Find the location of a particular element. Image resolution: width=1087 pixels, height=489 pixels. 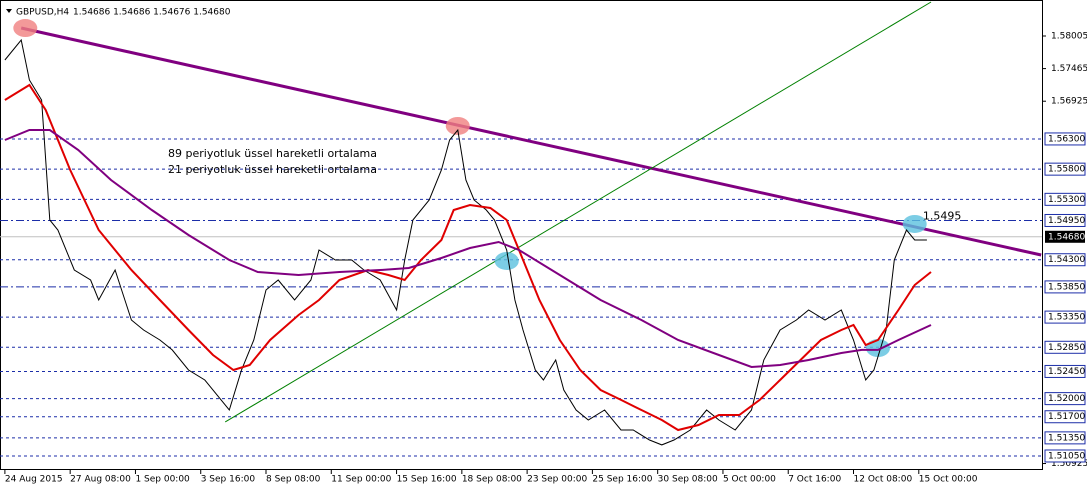

y-tick-label: 1.50925 is located at coordinates (1069, 464).